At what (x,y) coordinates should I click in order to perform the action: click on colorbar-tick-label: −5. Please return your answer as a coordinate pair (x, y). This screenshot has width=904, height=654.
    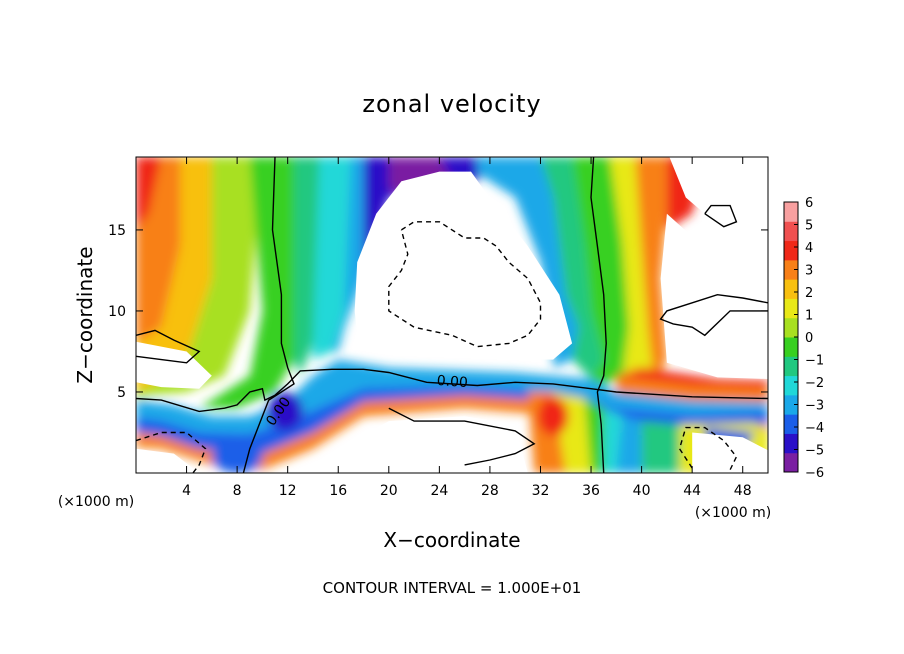
    Looking at the image, I should click on (814, 451).